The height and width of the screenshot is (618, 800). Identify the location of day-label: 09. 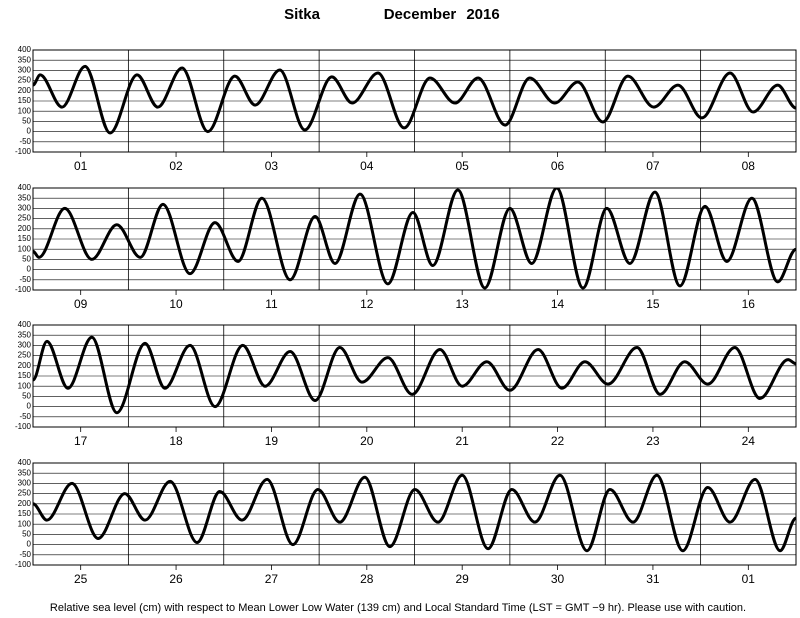
(81, 304).